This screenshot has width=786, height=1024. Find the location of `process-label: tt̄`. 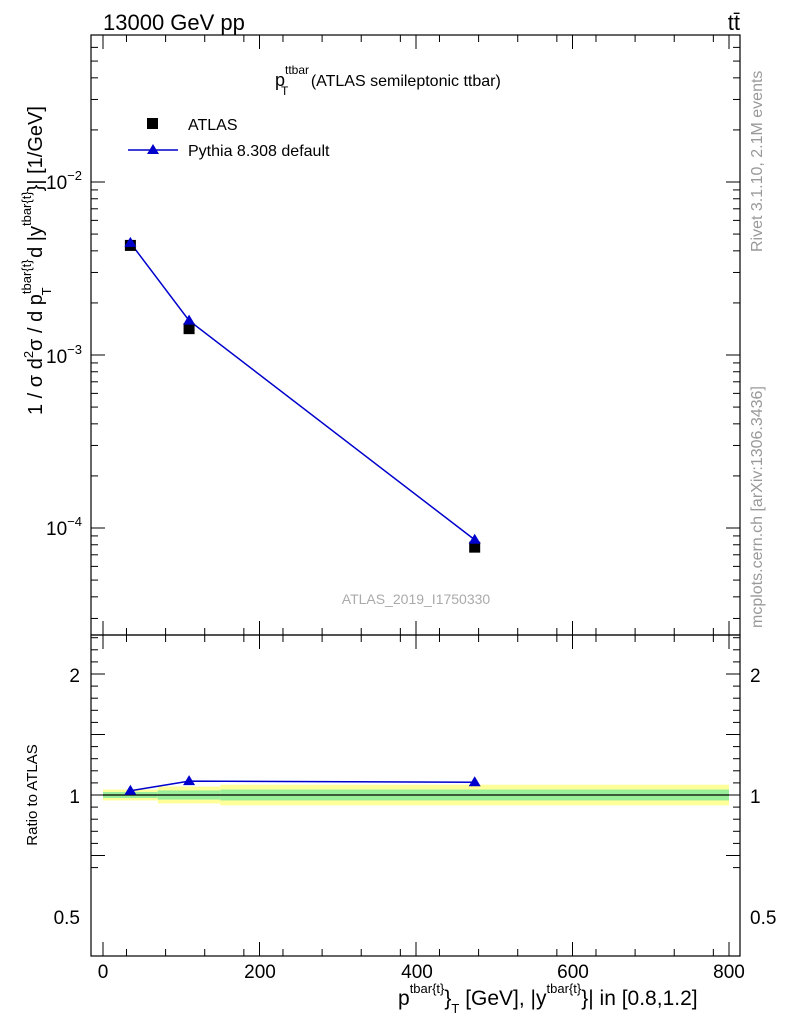

process-label: tt̄ is located at coordinates (734, 22).